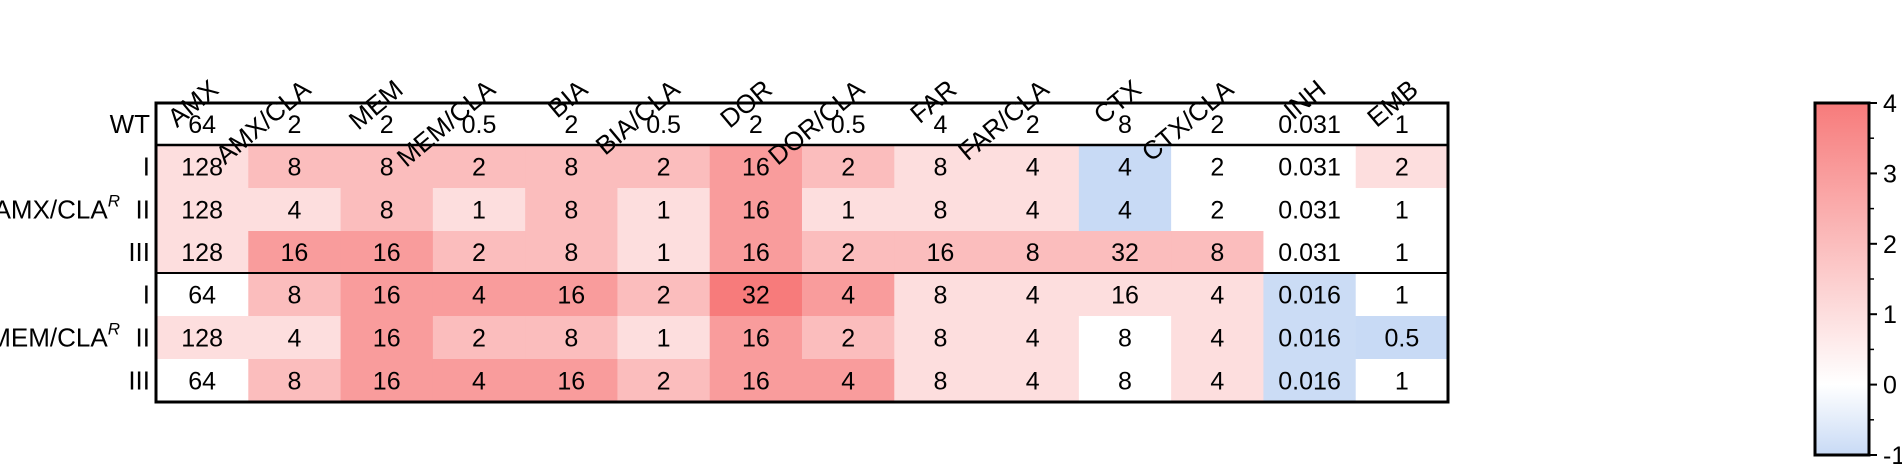 The height and width of the screenshot is (475, 1902). I want to click on cell-value: 0.016, so click(1309, 296).